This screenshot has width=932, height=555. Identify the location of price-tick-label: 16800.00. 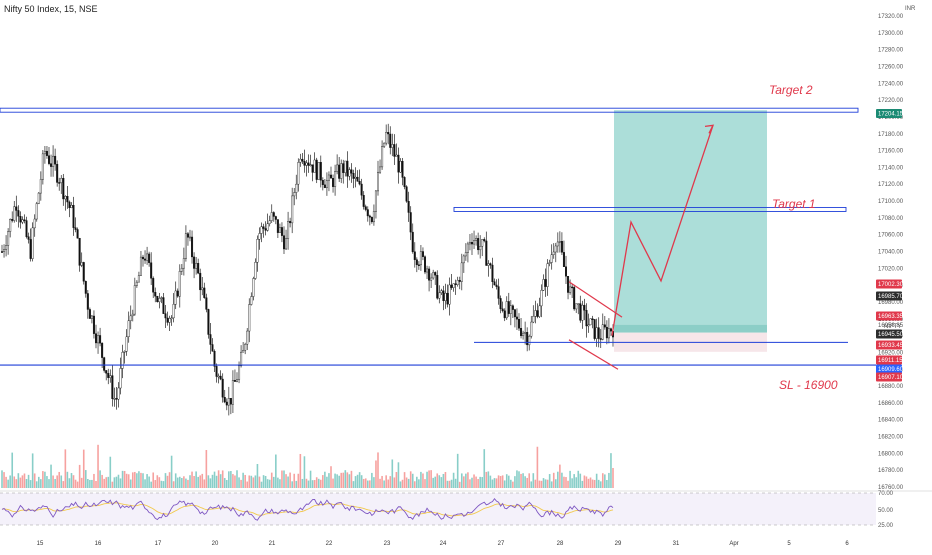
(891, 454).